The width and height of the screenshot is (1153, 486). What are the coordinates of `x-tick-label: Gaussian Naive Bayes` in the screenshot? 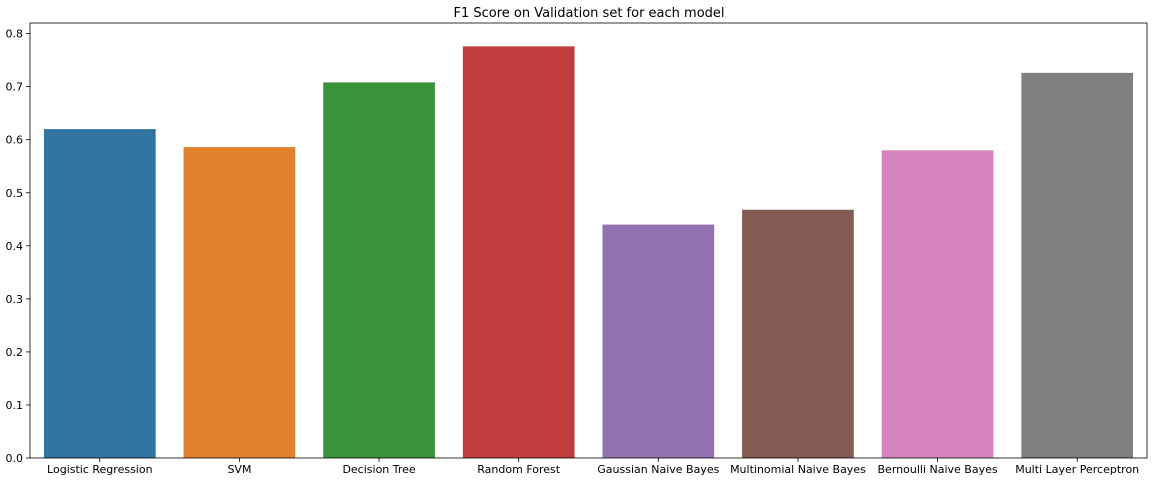 It's located at (658, 469).